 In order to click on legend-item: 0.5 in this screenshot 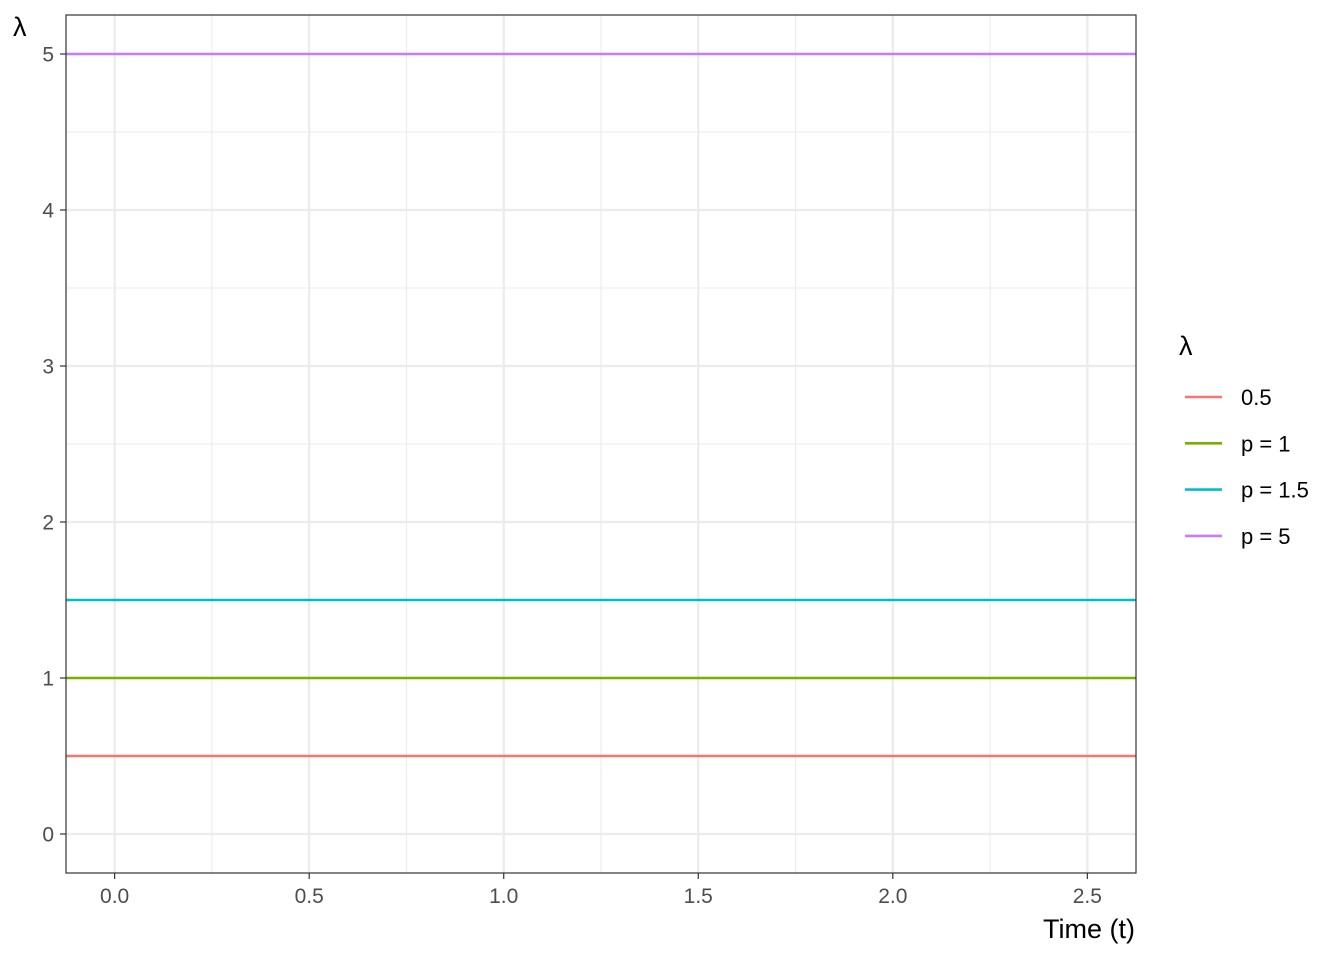, I will do `click(1228, 397)`.